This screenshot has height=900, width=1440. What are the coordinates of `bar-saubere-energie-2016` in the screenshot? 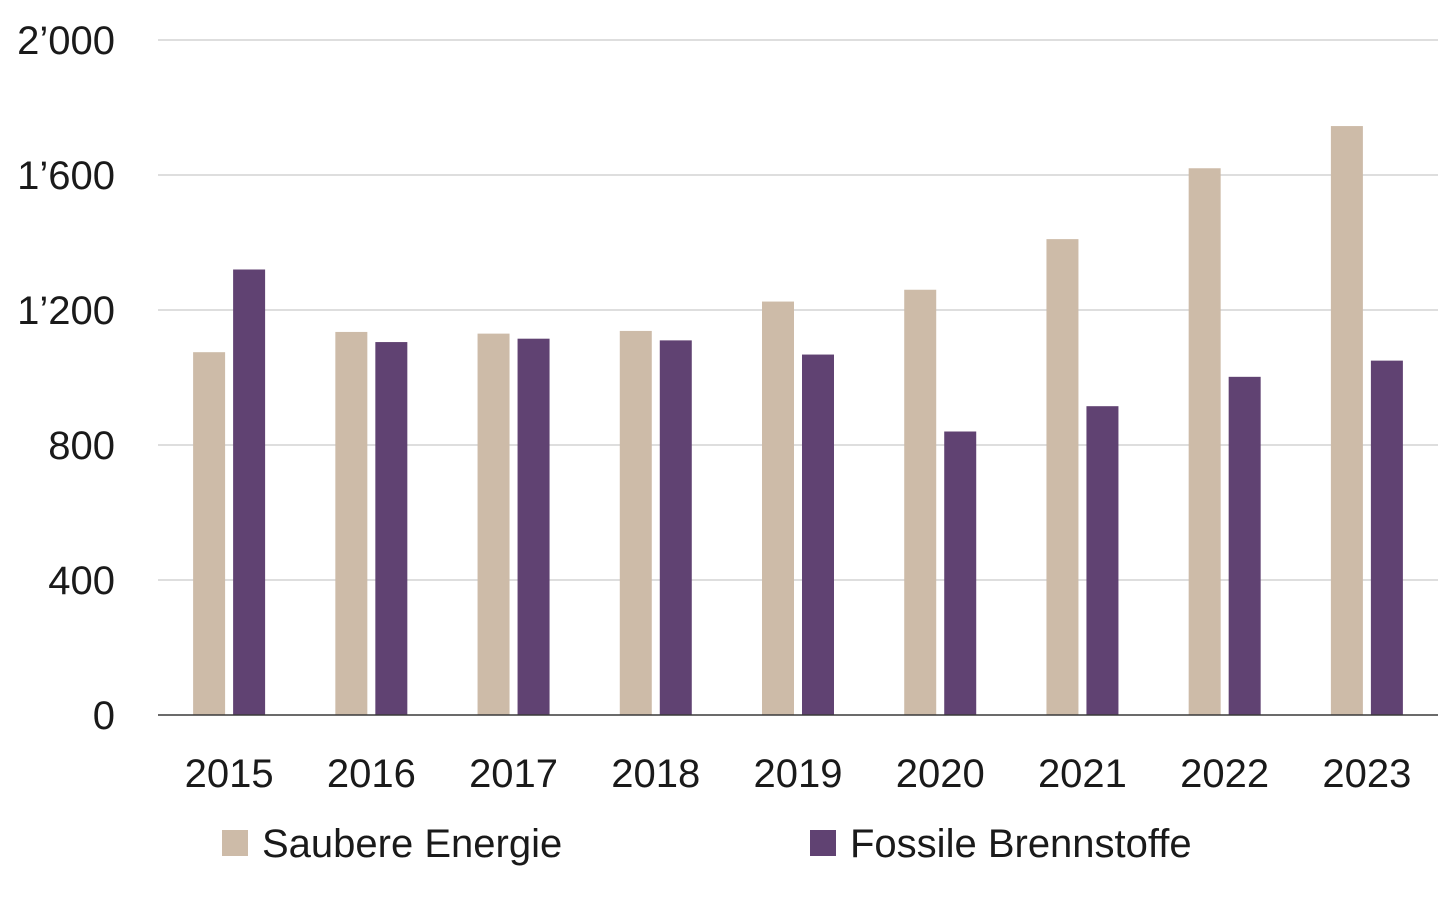 It's located at (351, 523).